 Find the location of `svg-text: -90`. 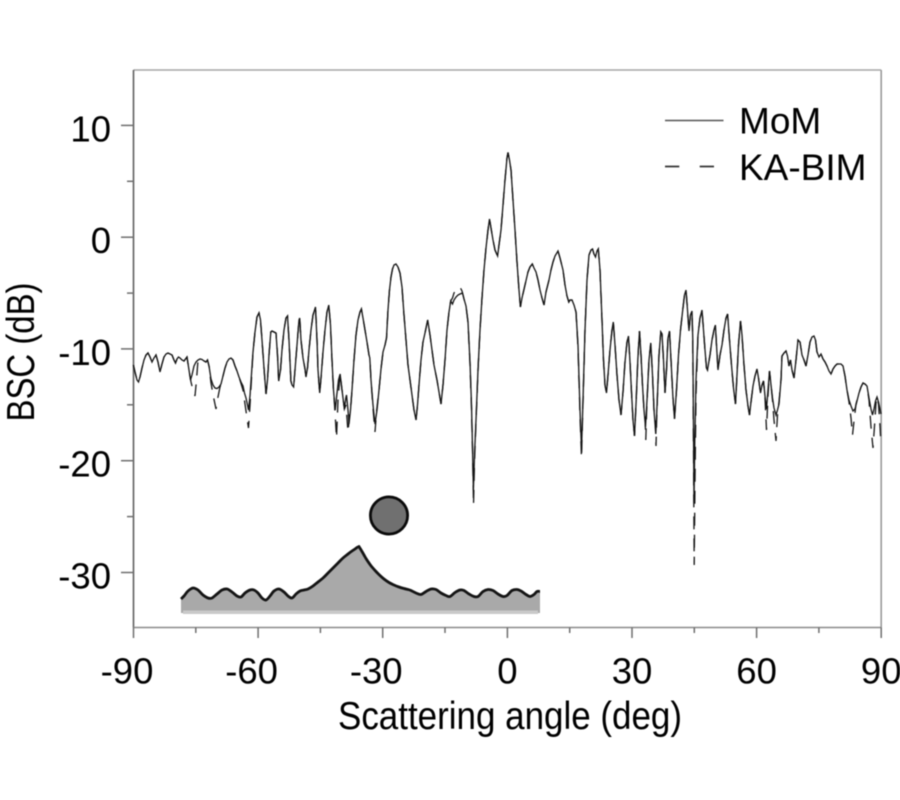

svg-text: -90 is located at coordinates (127, 671).